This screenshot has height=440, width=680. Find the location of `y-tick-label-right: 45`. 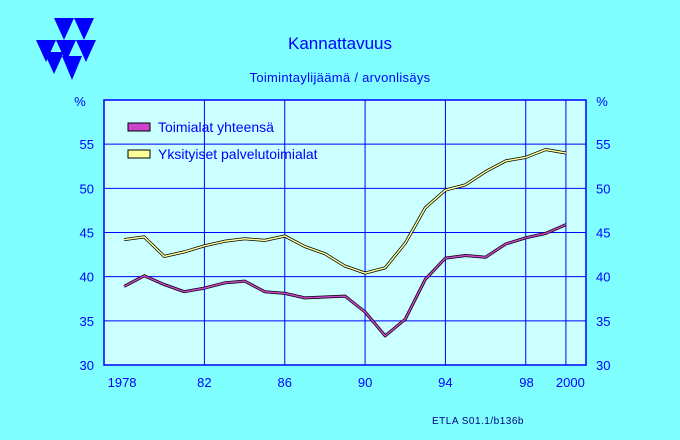

y-tick-label-right: 45 is located at coordinates (603, 233).